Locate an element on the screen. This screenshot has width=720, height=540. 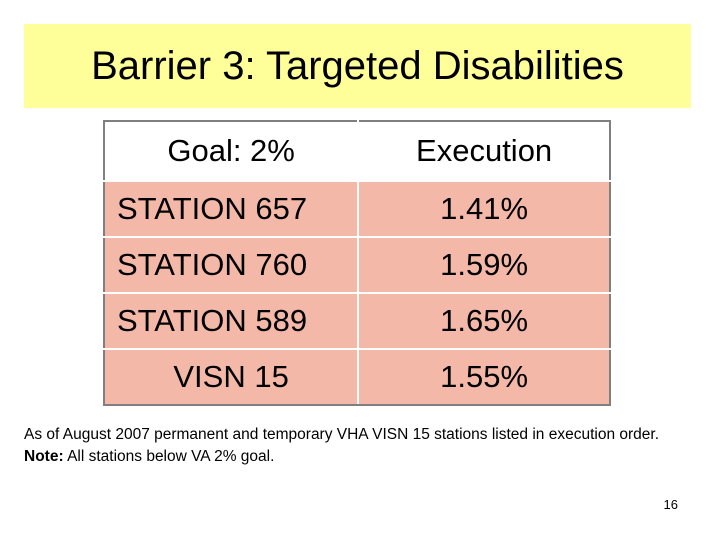
slide-title: Barrier 3: Targeted Disabilities is located at coordinates (357, 65).